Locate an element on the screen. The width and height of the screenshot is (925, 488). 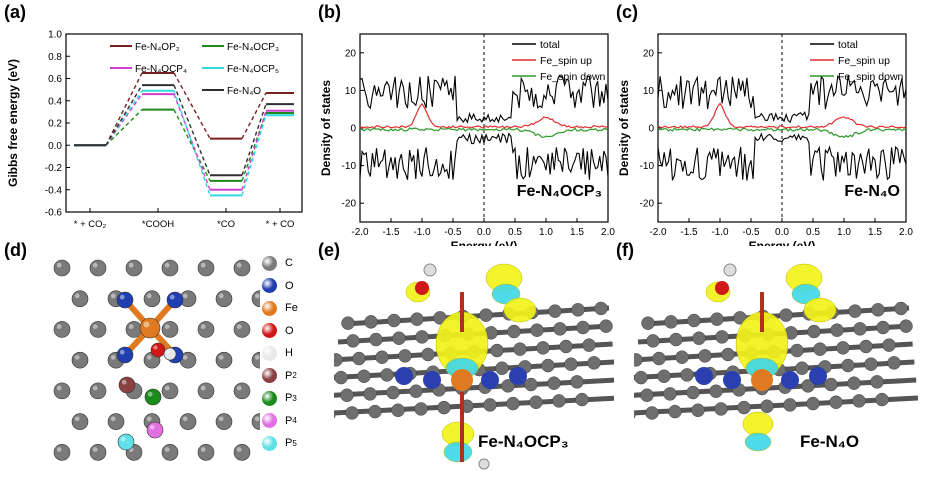
structure-label-e: Fe-N₄OCP₃ is located at coordinates (523, 441).